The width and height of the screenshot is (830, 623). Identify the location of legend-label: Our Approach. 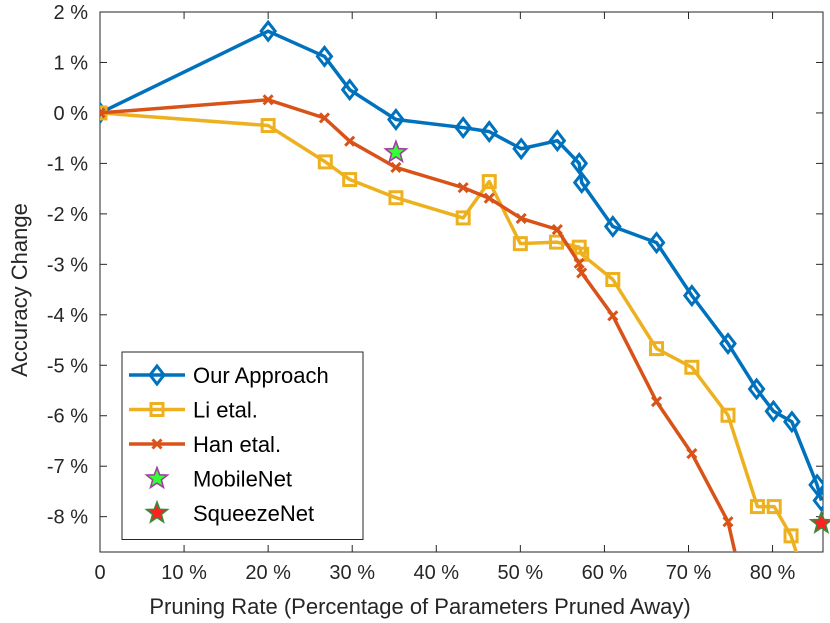
(261, 375).